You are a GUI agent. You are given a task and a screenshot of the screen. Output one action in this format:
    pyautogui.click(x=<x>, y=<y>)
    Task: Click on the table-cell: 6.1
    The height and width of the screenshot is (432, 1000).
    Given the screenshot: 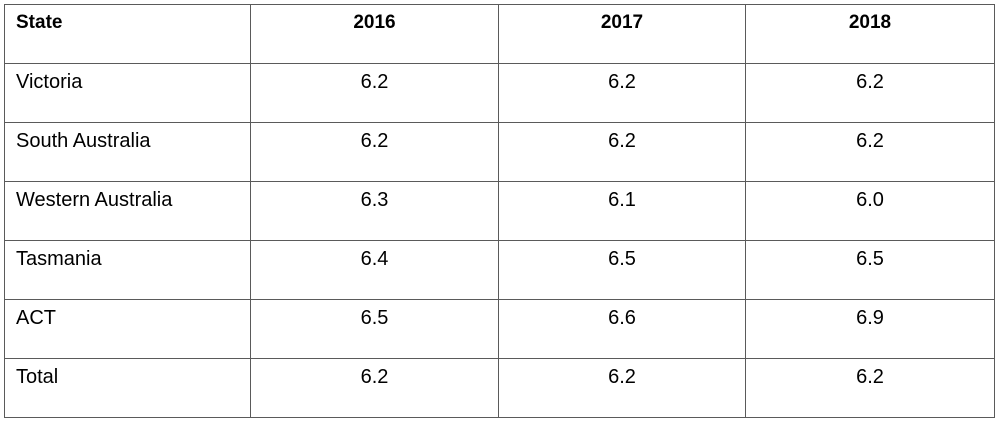 What is the action you would take?
    pyautogui.click(x=622, y=211)
    